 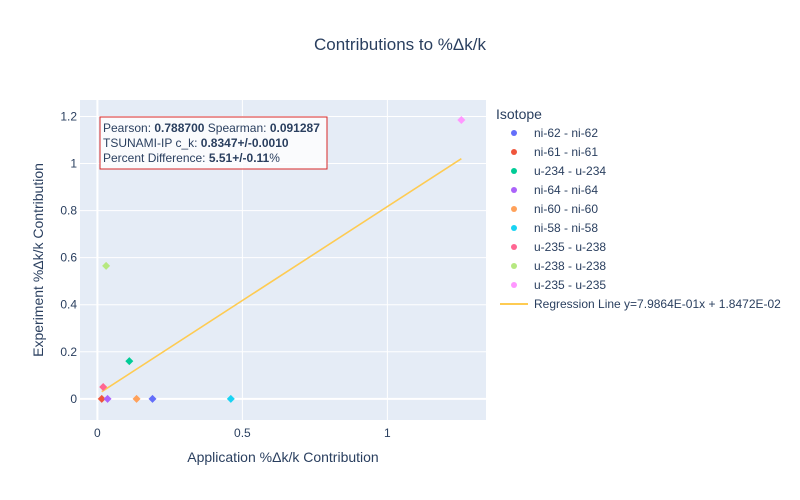 I want to click on y-tick-label: 1.2, so click(x=68, y=116).